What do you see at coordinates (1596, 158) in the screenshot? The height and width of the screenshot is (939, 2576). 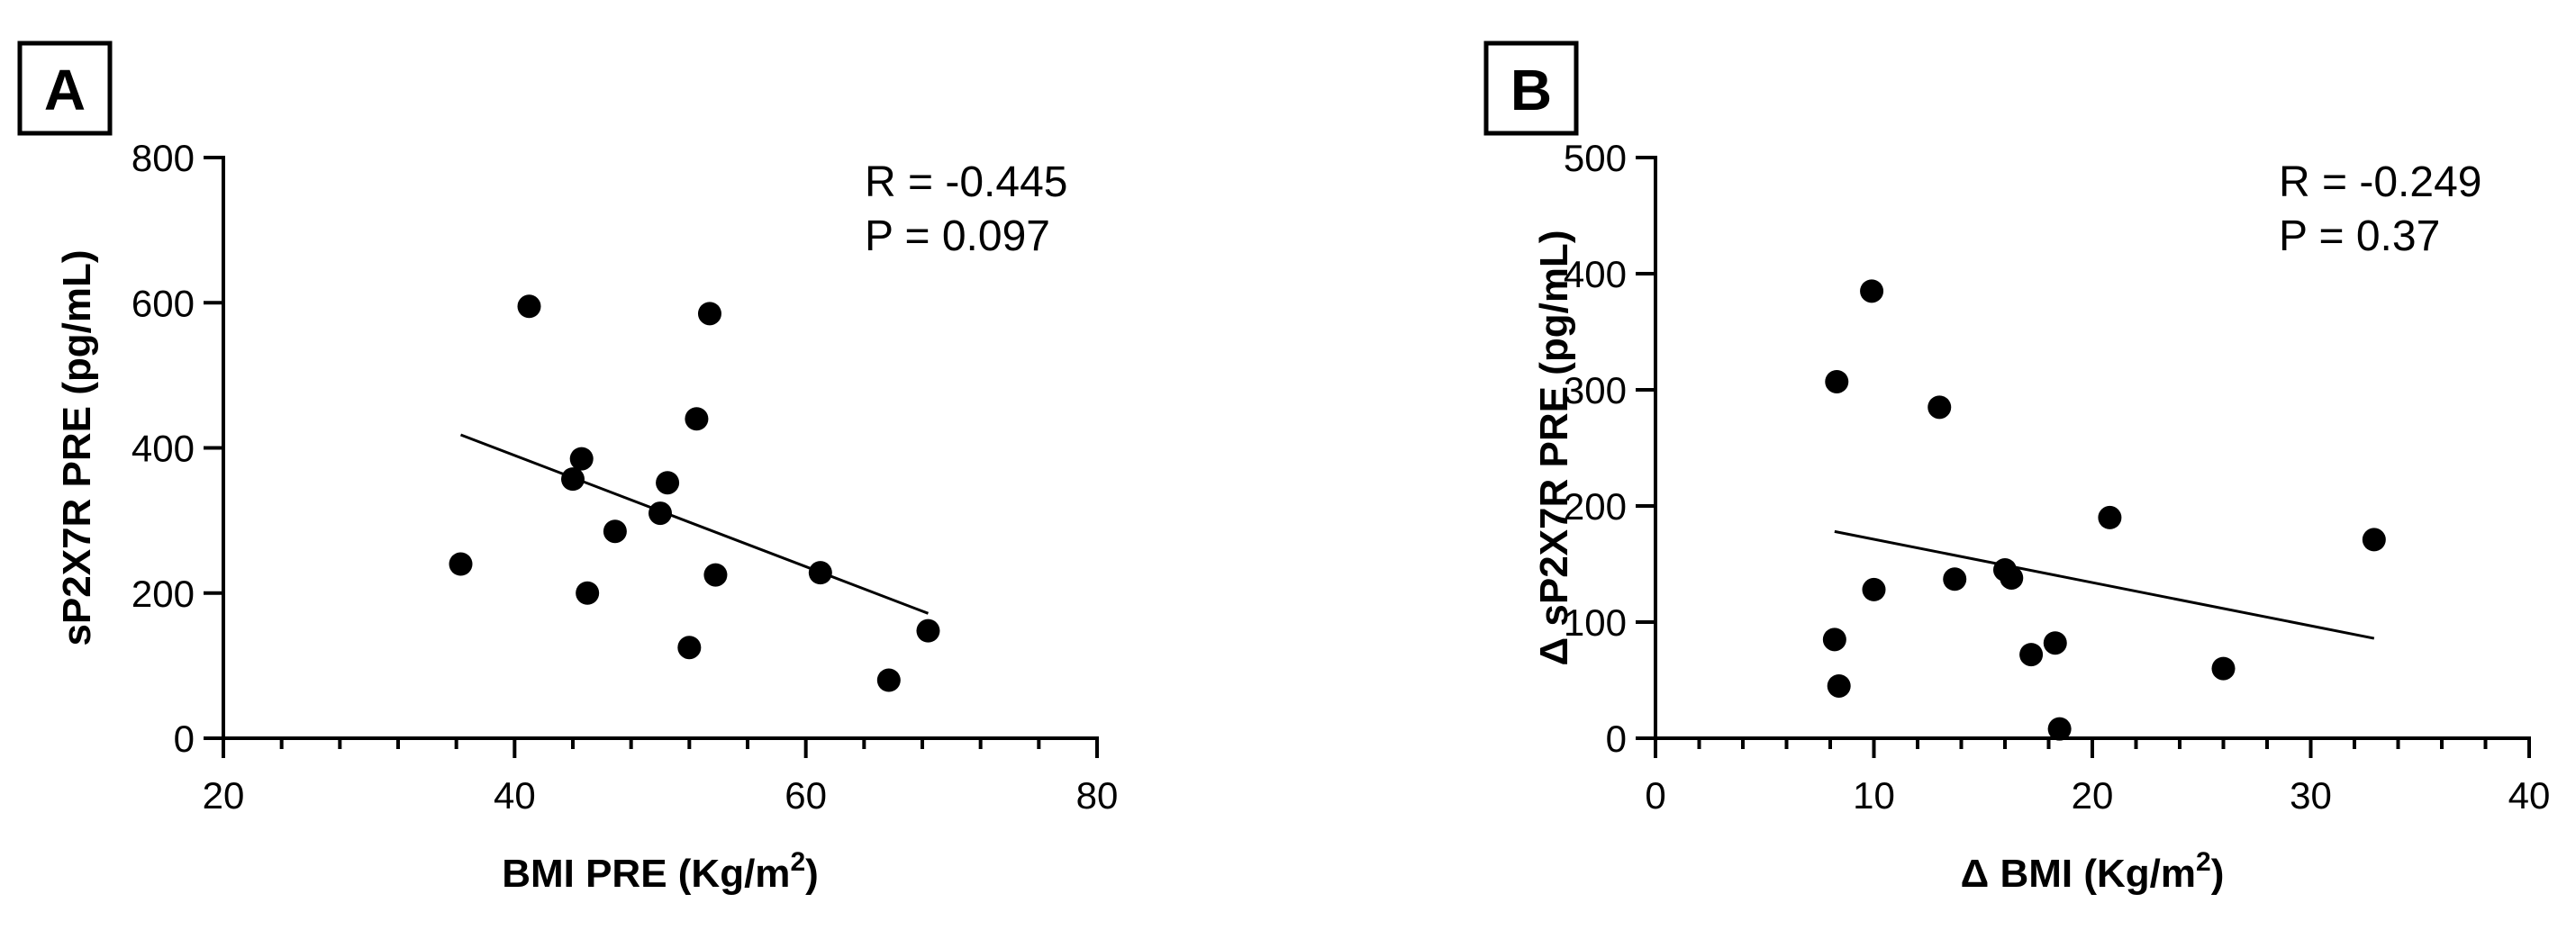 I see `y-tick-label: 500` at bounding box center [1596, 158].